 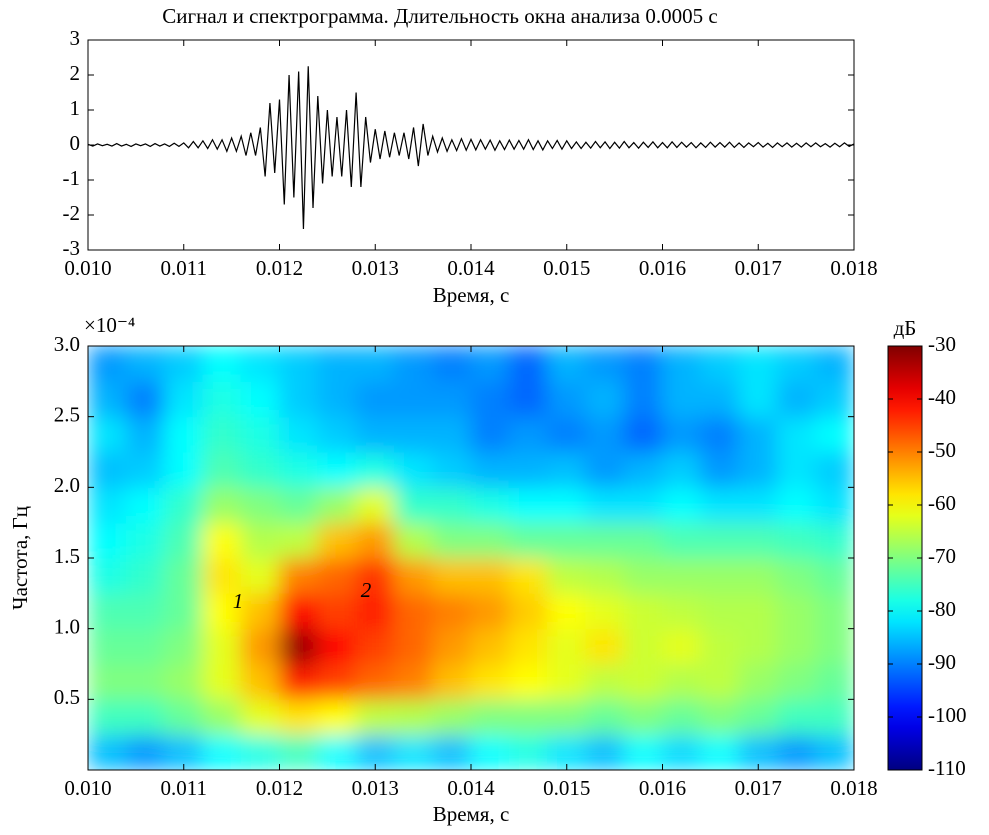 What do you see at coordinates (87, 788) in the screenshot?
I see `x-tick-label: 0.010` at bounding box center [87, 788].